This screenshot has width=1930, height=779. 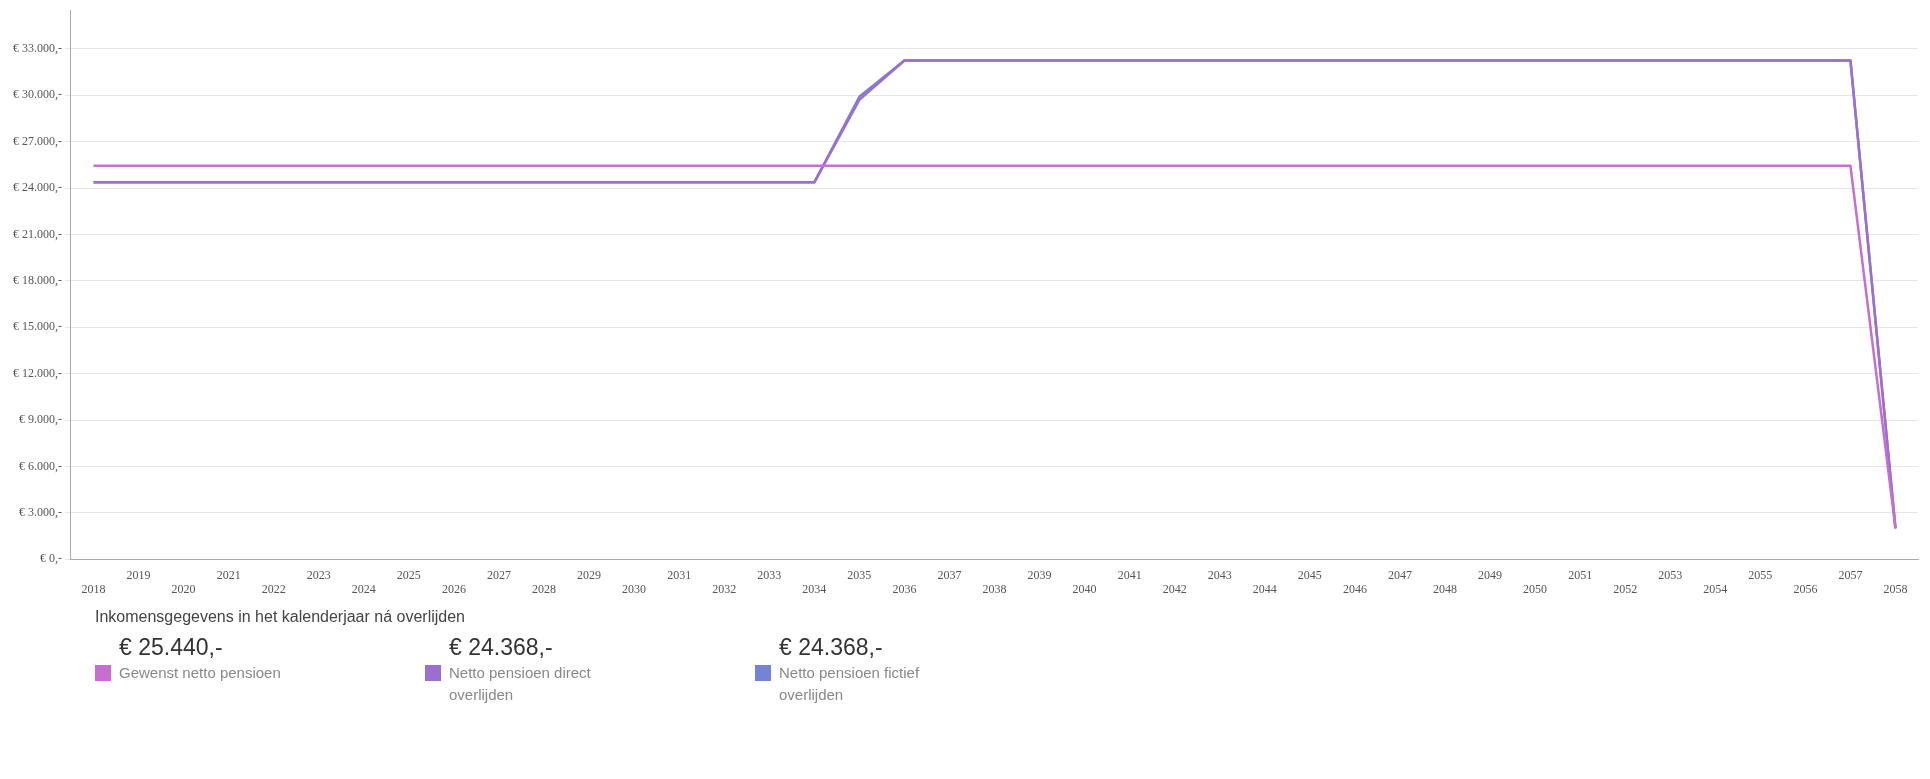 I want to click on x-tick-label: 2039, so click(x=1039, y=574).